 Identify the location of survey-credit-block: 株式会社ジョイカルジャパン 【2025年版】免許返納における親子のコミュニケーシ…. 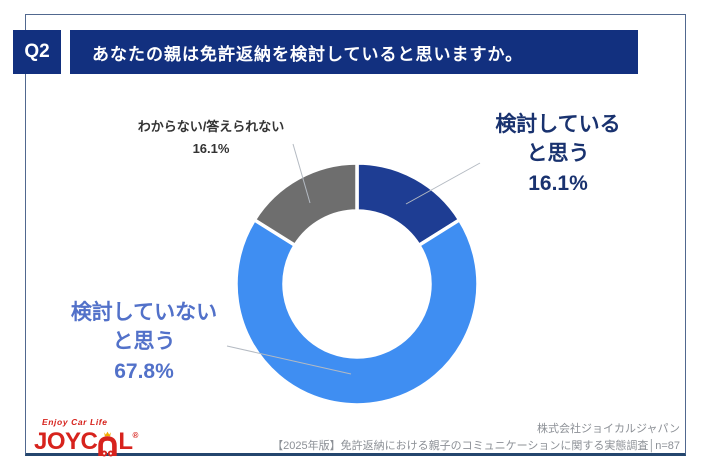
(476, 438).